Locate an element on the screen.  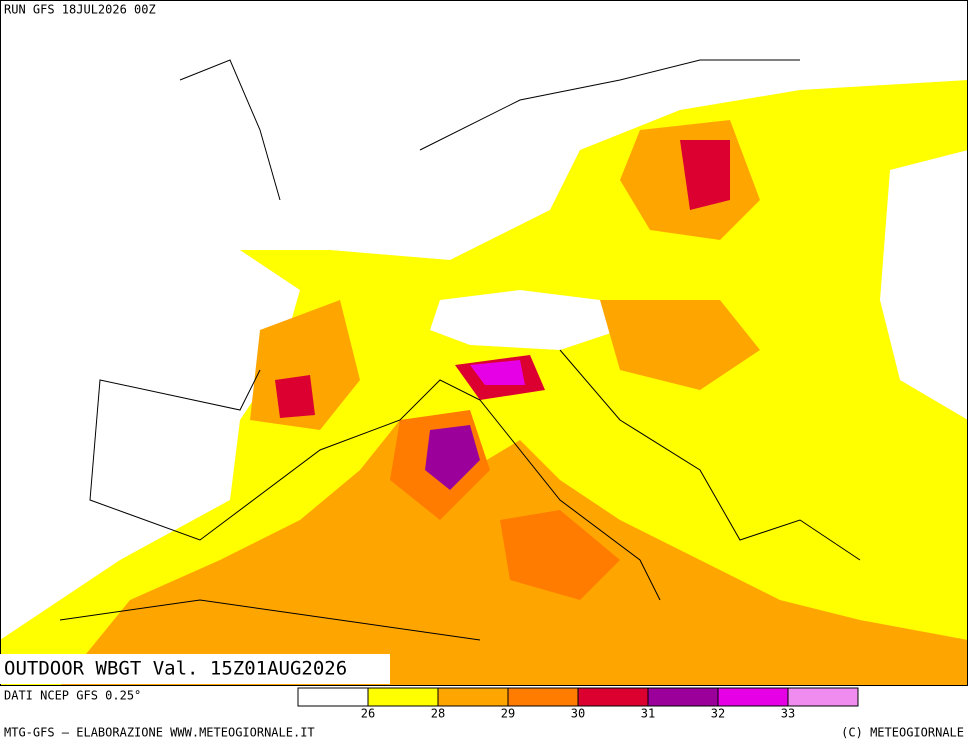
title-box is located at coordinates (195, 669).